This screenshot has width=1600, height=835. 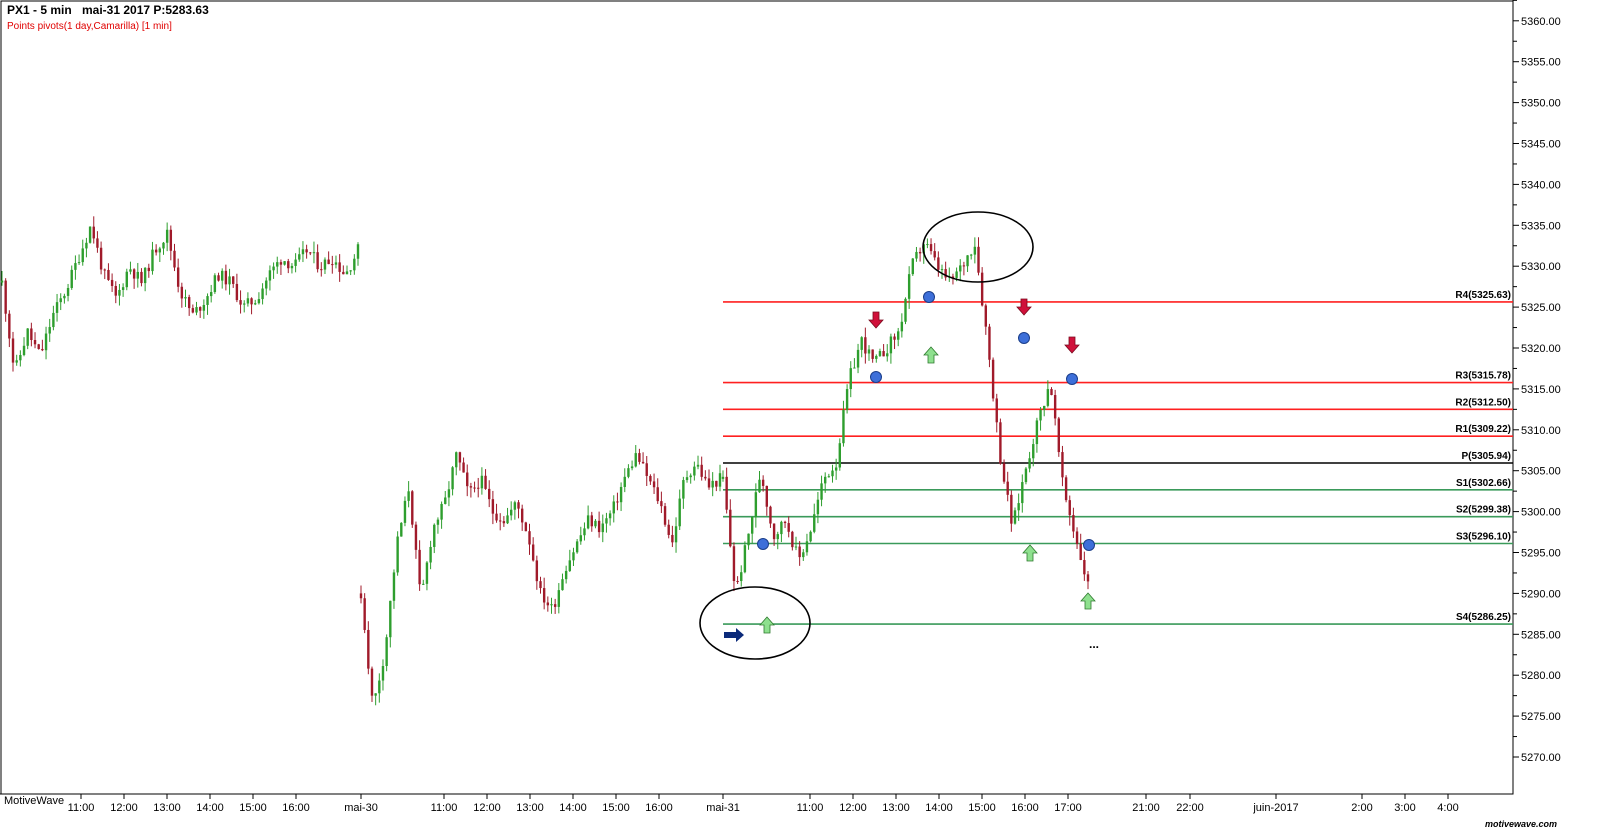 I want to click on time-tick-label: 11:00, so click(x=81, y=808).